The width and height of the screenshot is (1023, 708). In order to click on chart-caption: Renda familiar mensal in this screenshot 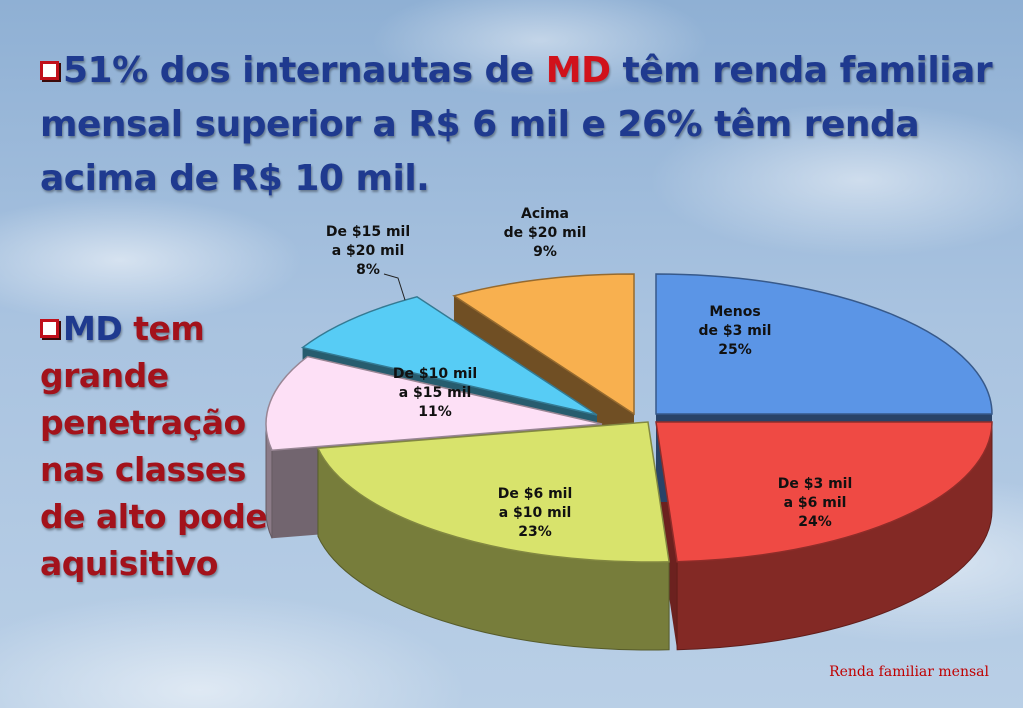, I will do `click(909, 672)`.